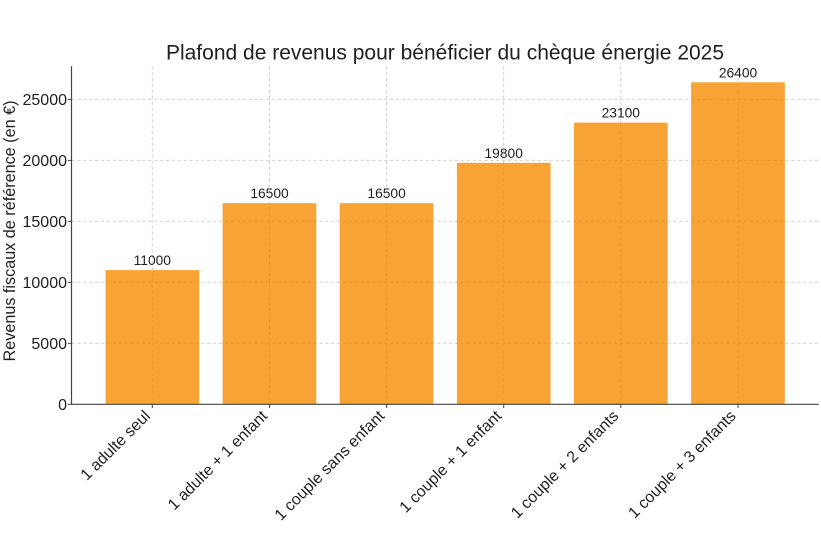 This screenshot has height=556, width=821. I want to click on svg-text: 19800, so click(504, 153).